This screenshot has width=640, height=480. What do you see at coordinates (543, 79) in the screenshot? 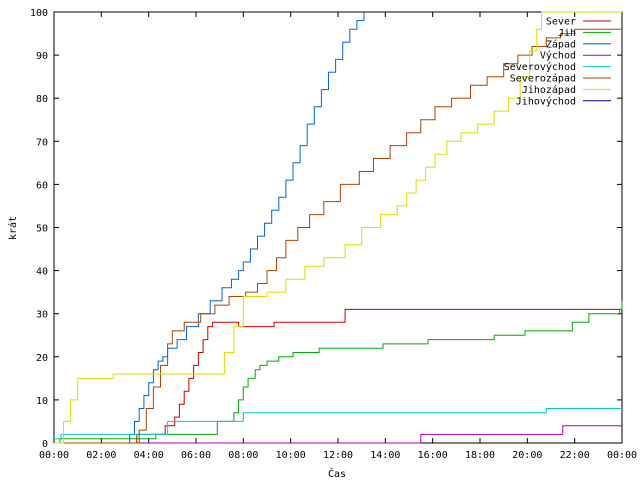
I see `legend-label: Severozápad` at bounding box center [543, 79].